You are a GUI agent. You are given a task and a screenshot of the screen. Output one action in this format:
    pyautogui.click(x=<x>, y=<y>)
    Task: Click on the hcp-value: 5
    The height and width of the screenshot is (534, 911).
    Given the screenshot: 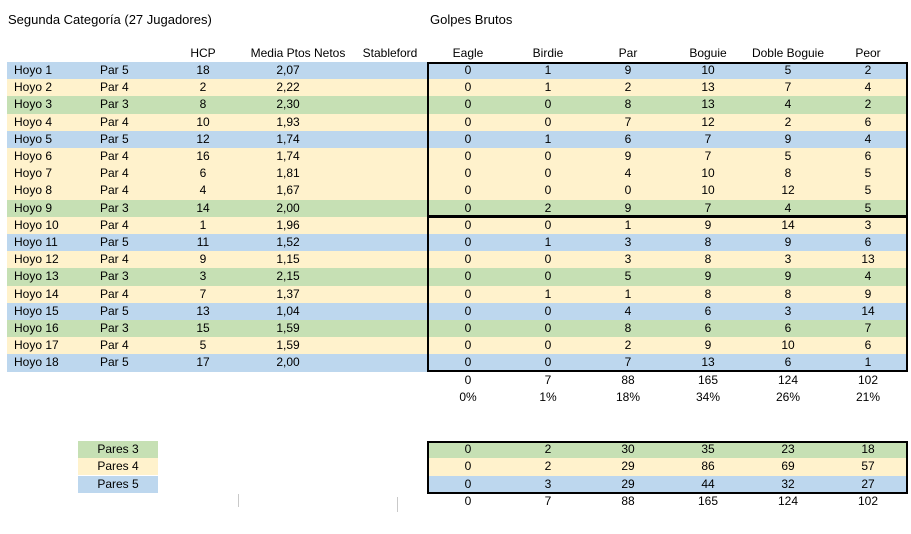 What is the action you would take?
    pyautogui.click(x=203, y=345)
    